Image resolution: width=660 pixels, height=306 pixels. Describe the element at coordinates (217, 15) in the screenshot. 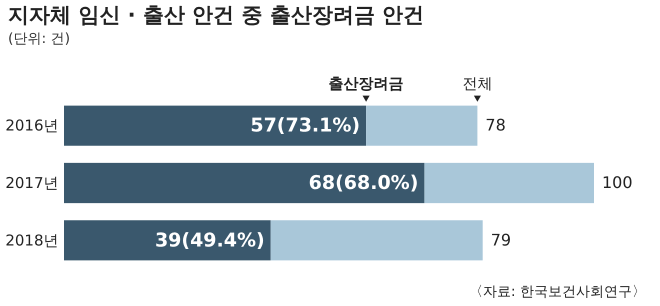

I see `chart-title: 지자체 임신 · 출산 안건 중 출산장려금 안건` at that location.